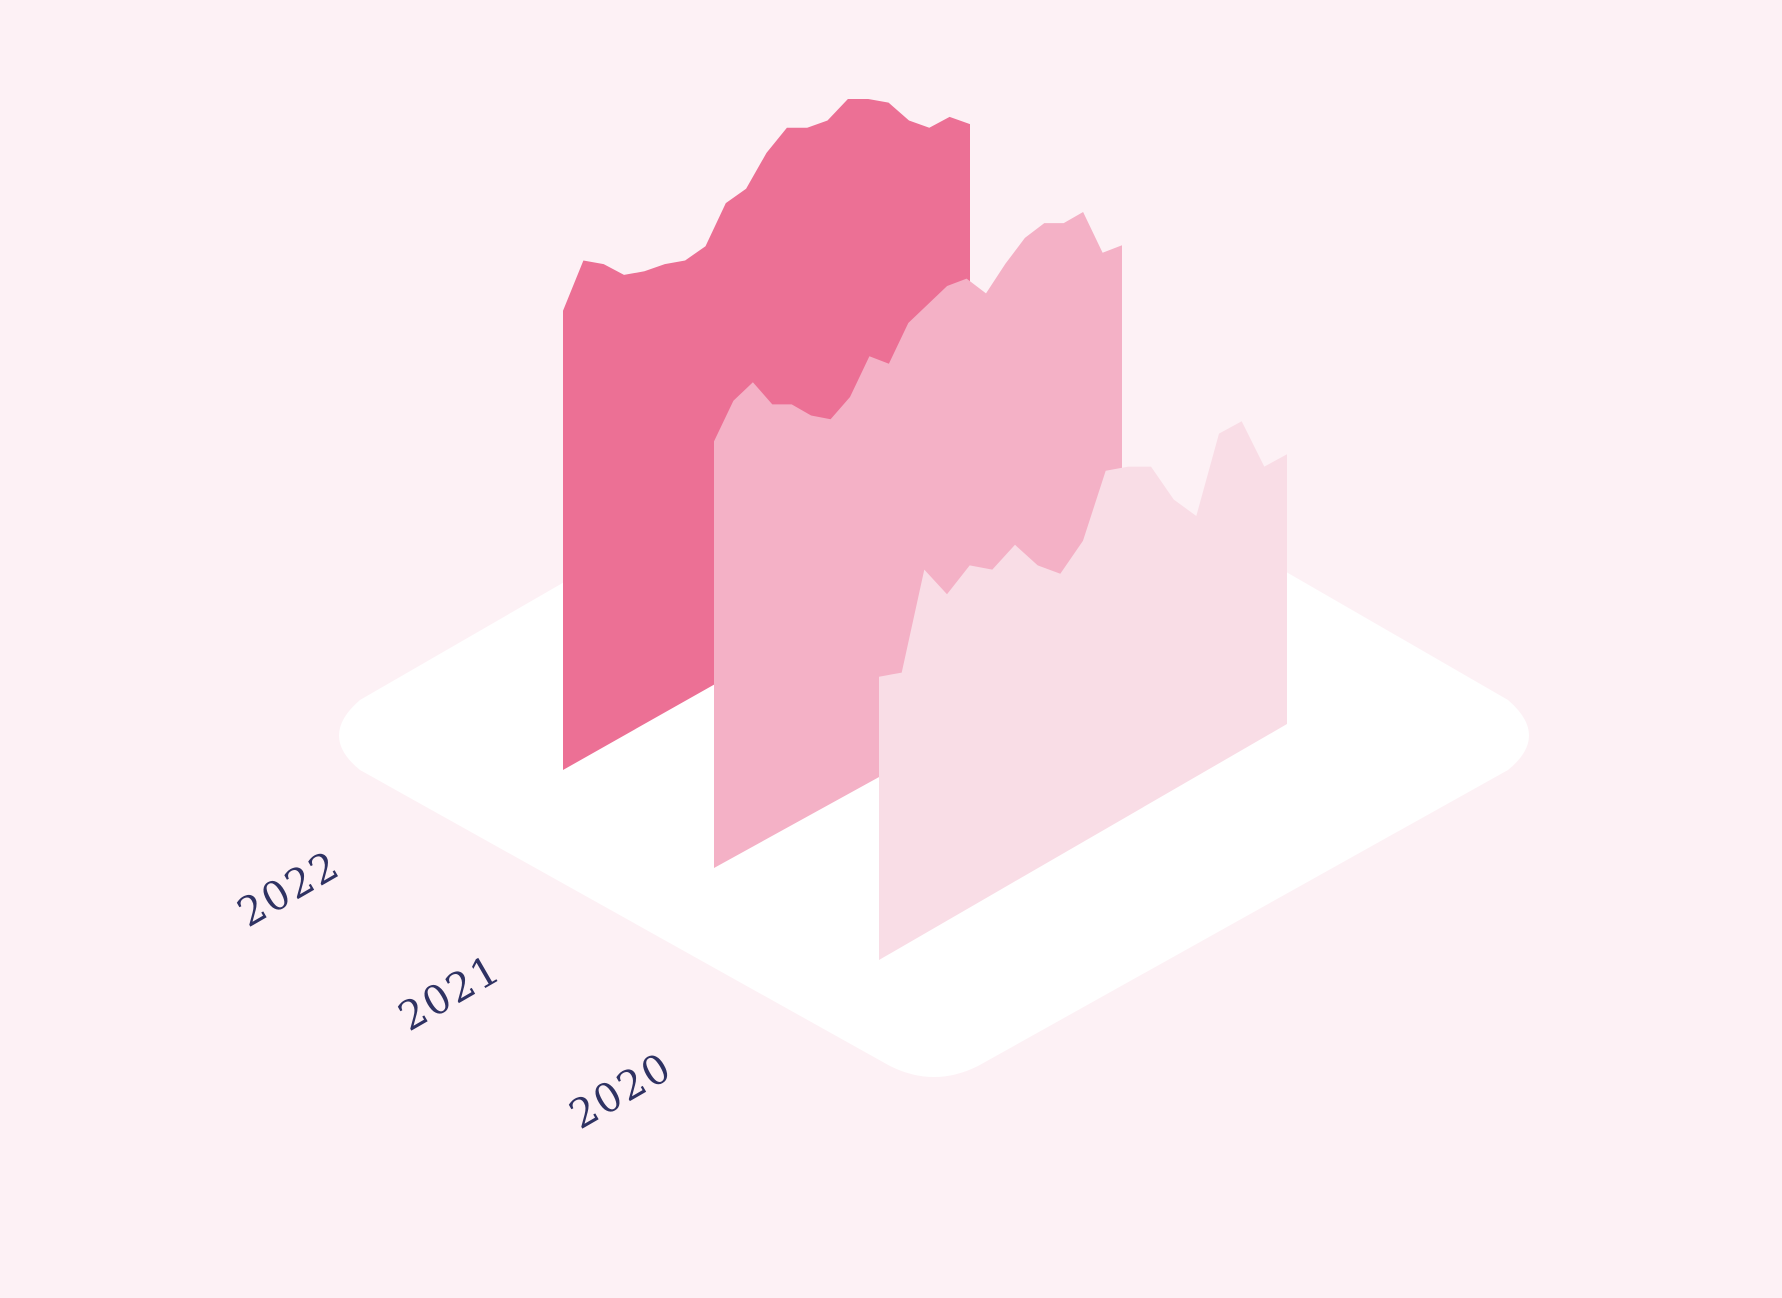 The image size is (1782, 1298). Describe the element at coordinates (621, 1091) in the screenshot. I see `year-label-2020: 2020` at that location.